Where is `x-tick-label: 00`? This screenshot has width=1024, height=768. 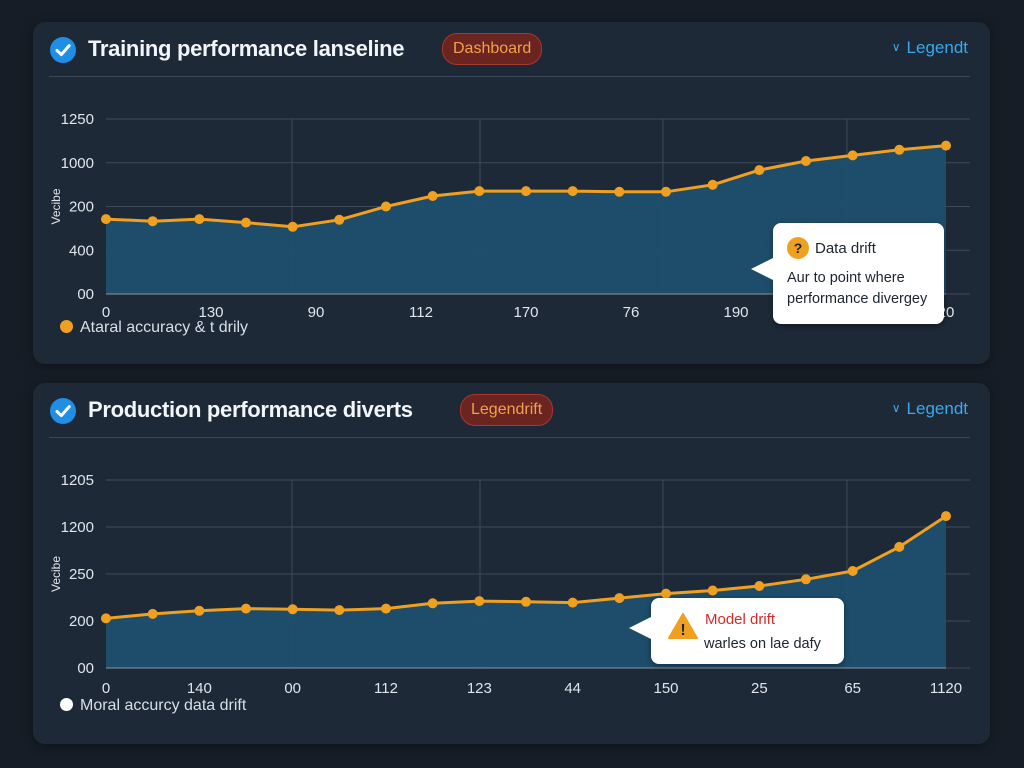 x-tick-label: 00 is located at coordinates (292, 686).